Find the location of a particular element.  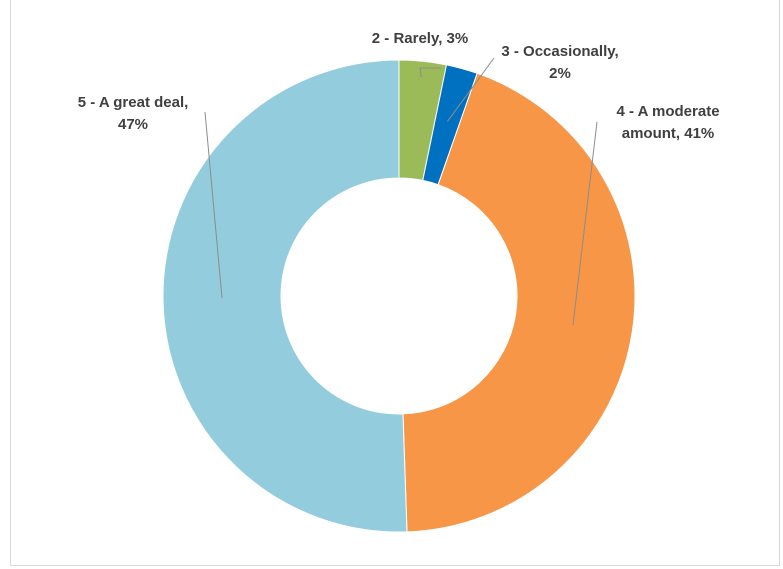

leader-line-5-a-great-deal is located at coordinates (213, 205).